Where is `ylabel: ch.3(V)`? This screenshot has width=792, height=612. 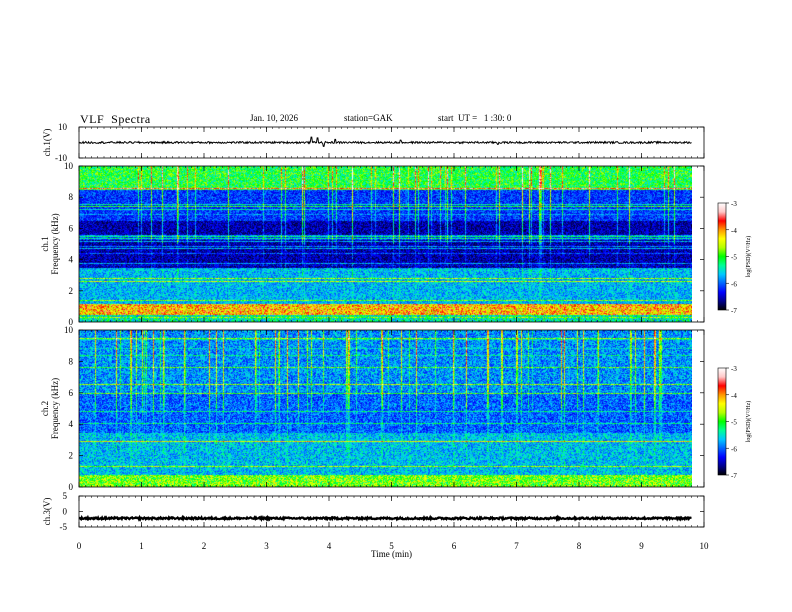
ylabel: ch.3(V) is located at coordinates (47, 512).